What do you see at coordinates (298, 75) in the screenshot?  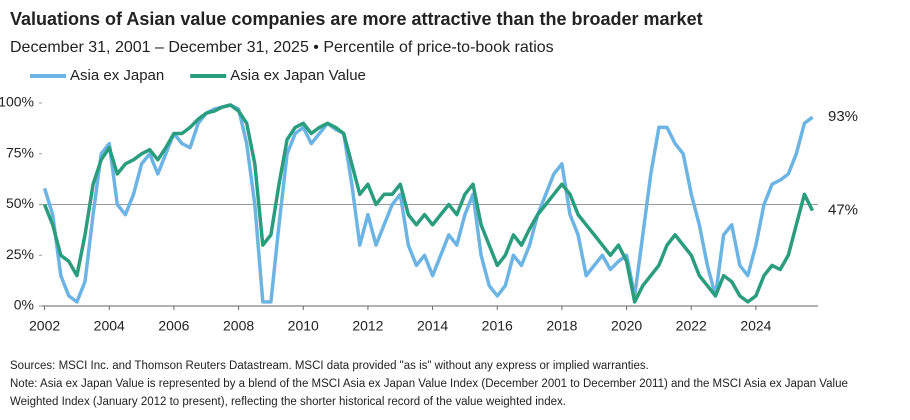 I see `legend-label: Asia ex Japan Value` at bounding box center [298, 75].